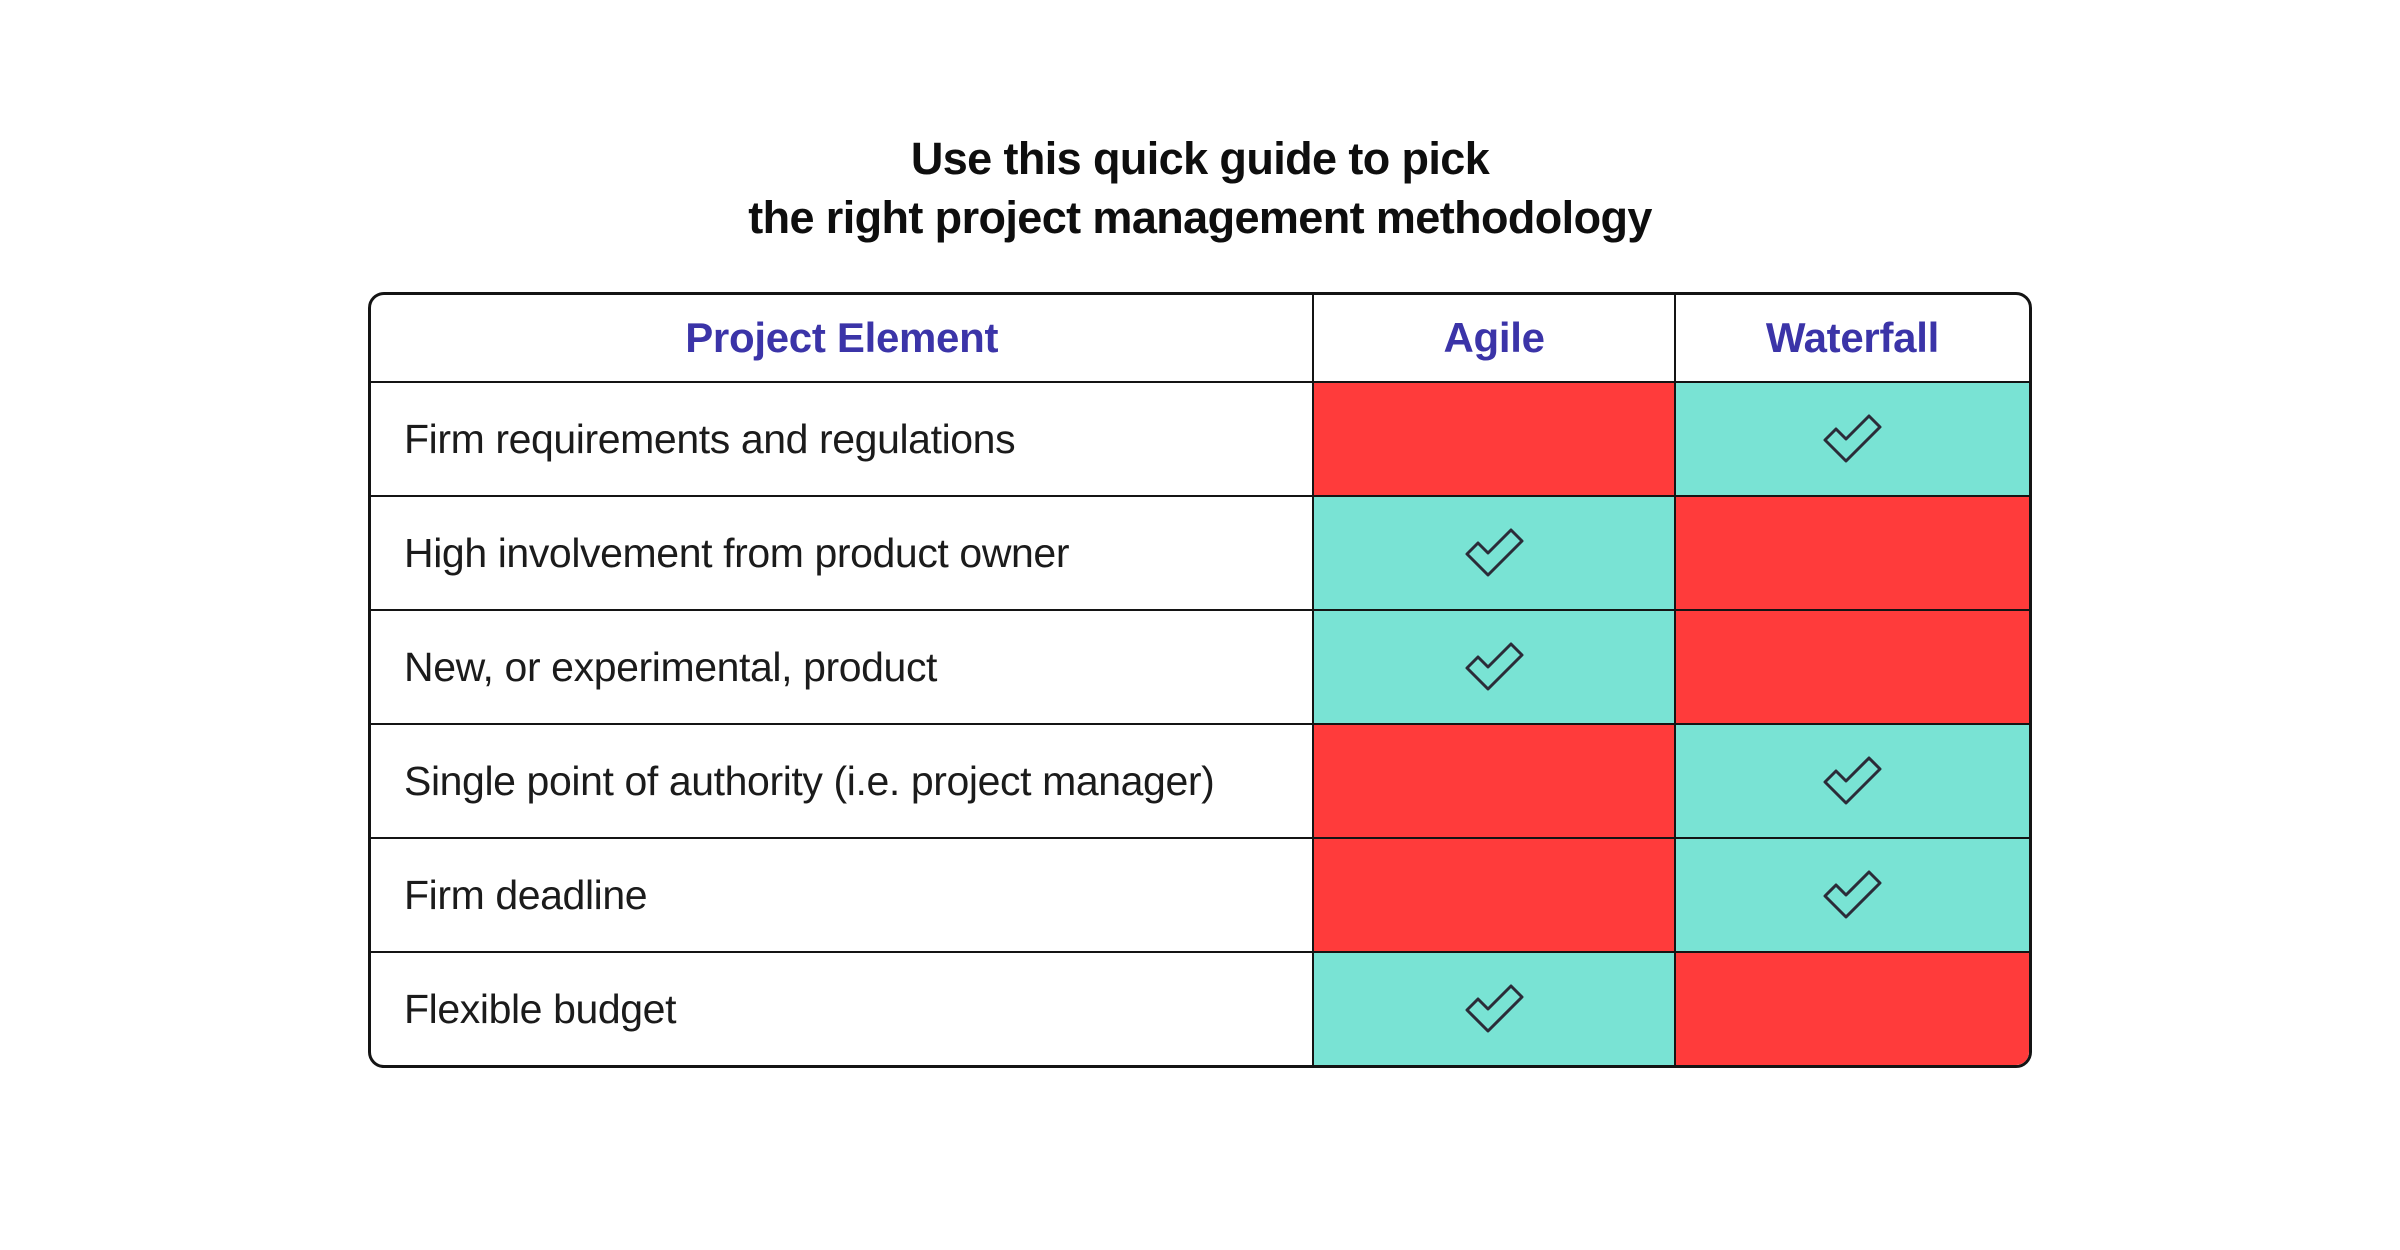 This screenshot has height=1250, width=2400. I want to click on table-header-row: Project Element Agile Waterfall, so click(1200, 338).